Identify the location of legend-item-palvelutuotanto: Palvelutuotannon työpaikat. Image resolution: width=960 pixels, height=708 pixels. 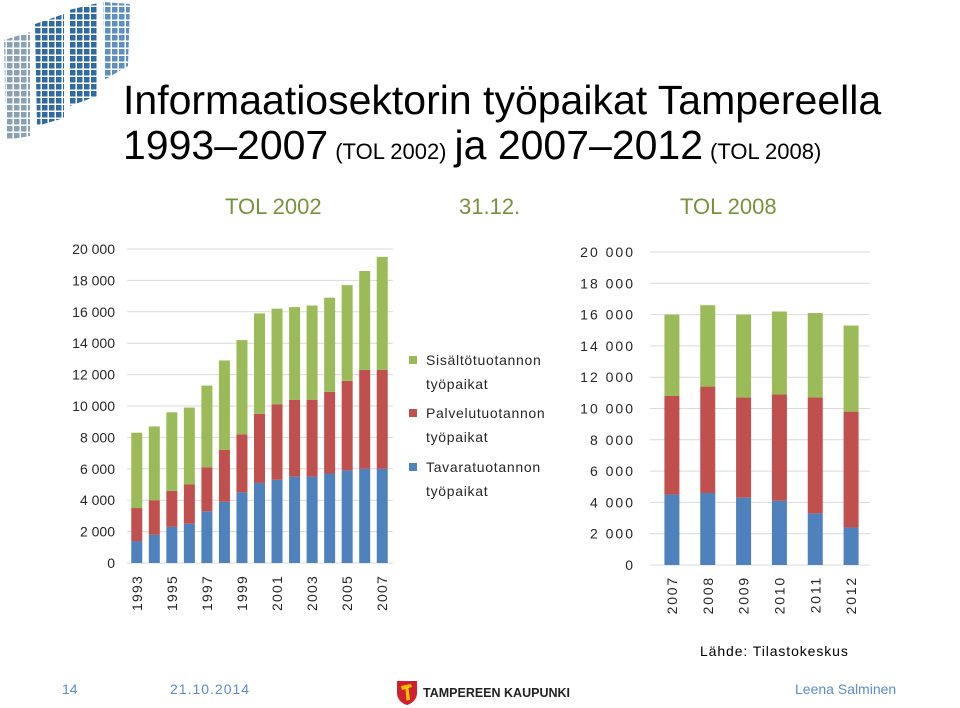
(484, 425).